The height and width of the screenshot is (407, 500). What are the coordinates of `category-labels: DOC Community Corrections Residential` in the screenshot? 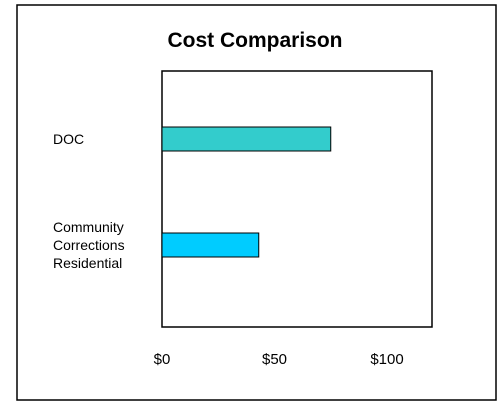 It's located at (89, 201).